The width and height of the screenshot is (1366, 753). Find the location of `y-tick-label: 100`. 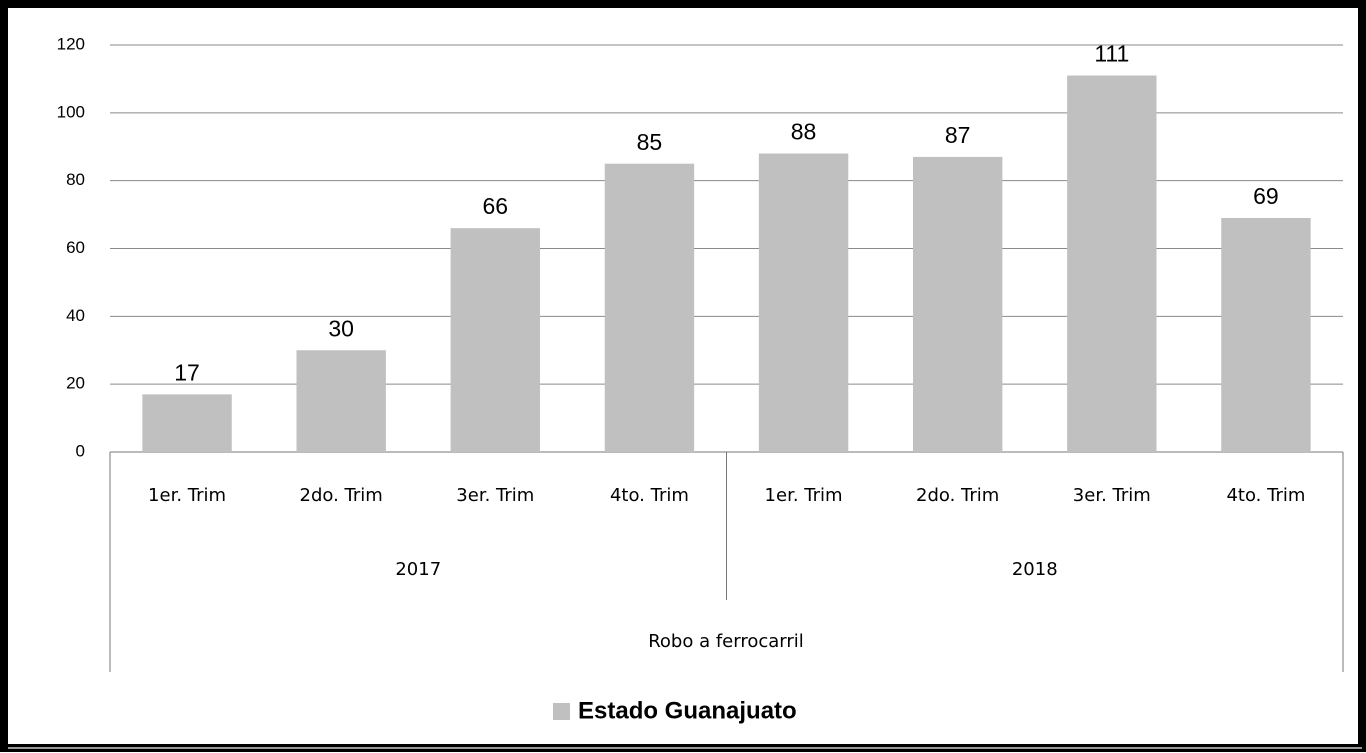

y-tick-label: 100 is located at coordinates (71, 111).